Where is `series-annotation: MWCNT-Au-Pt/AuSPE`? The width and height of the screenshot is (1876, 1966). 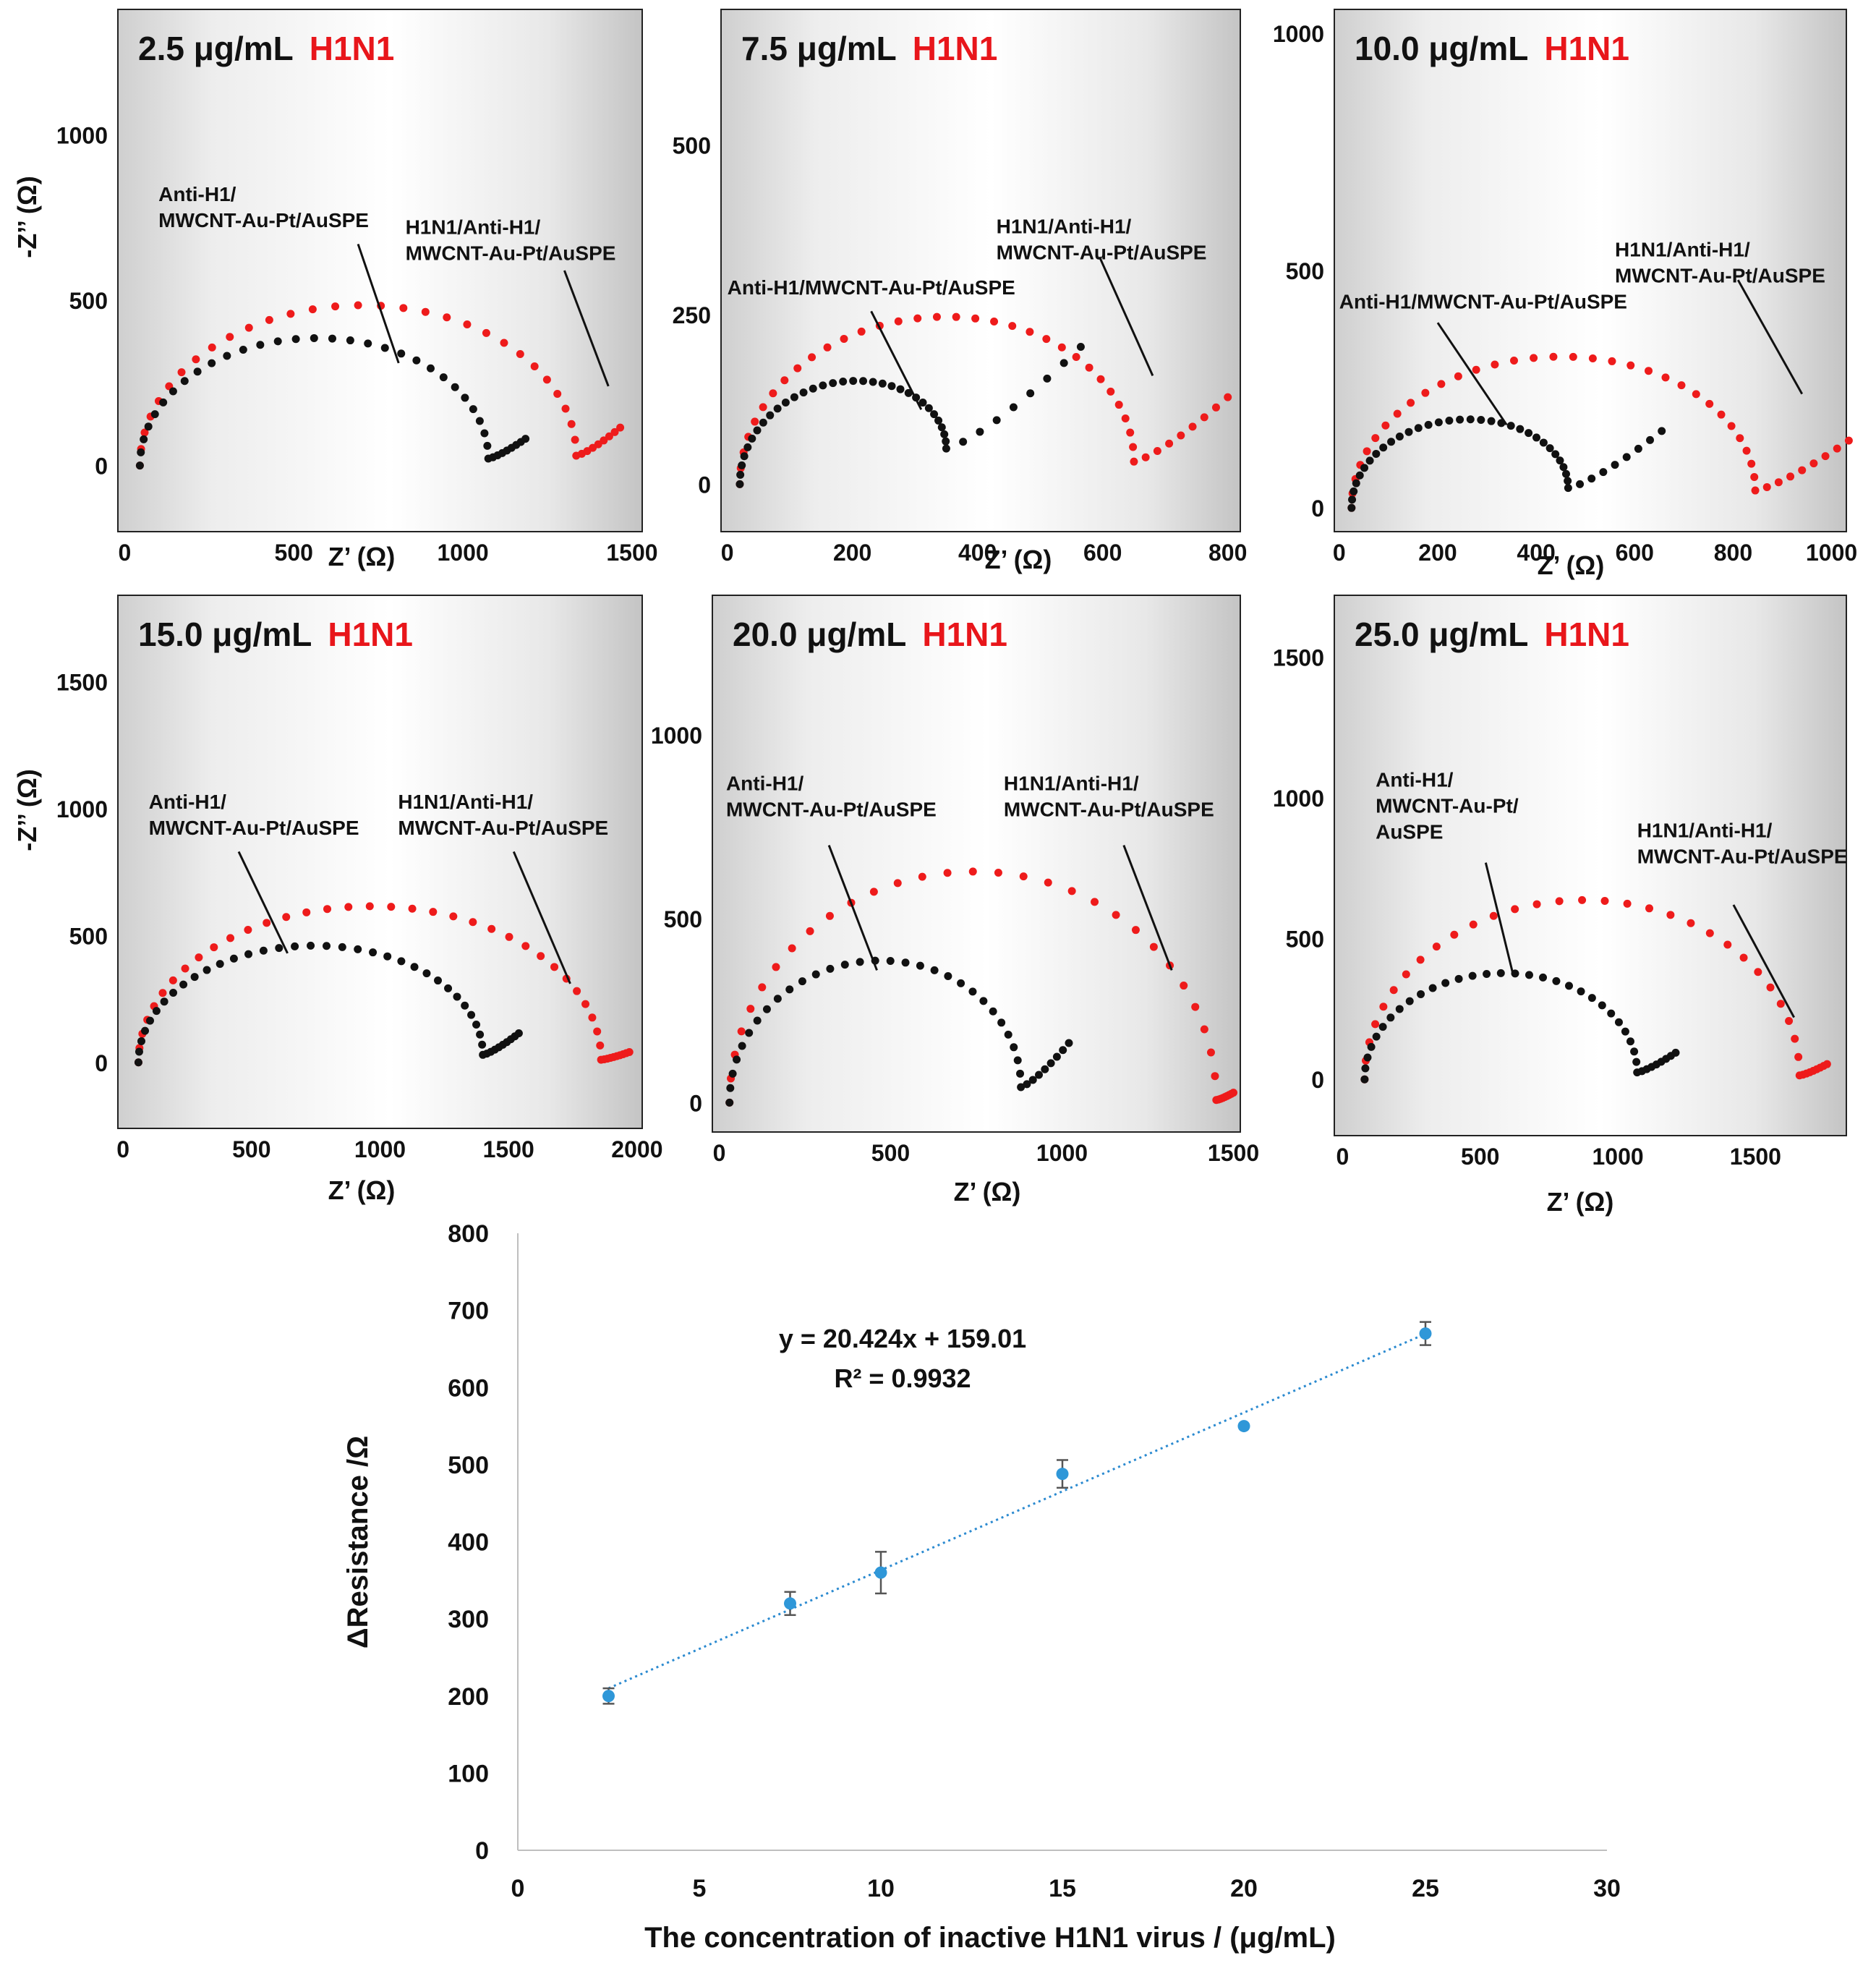 series-annotation: MWCNT-Au-Pt/AuSPE is located at coordinates (1109, 809).